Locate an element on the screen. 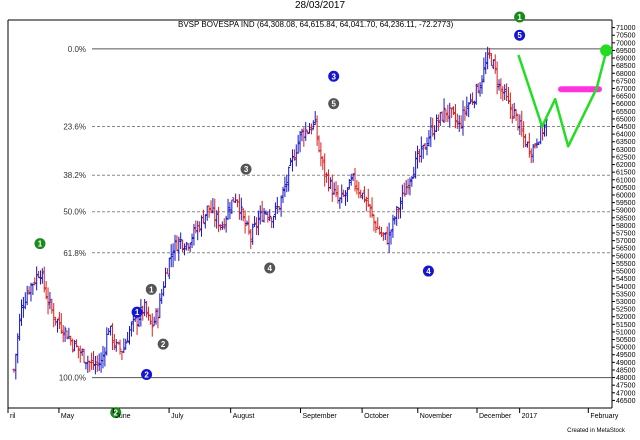  y-tick-label: 52000 is located at coordinates (626, 317).